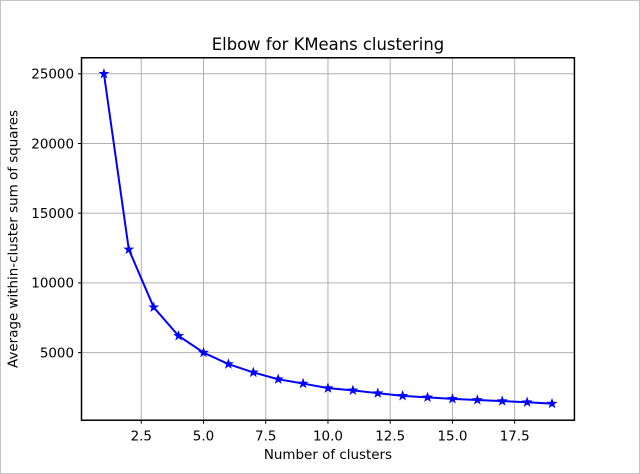 Image resolution: width=640 pixels, height=474 pixels. I want to click on x-tick-label: 10.0, so click(328, 437).